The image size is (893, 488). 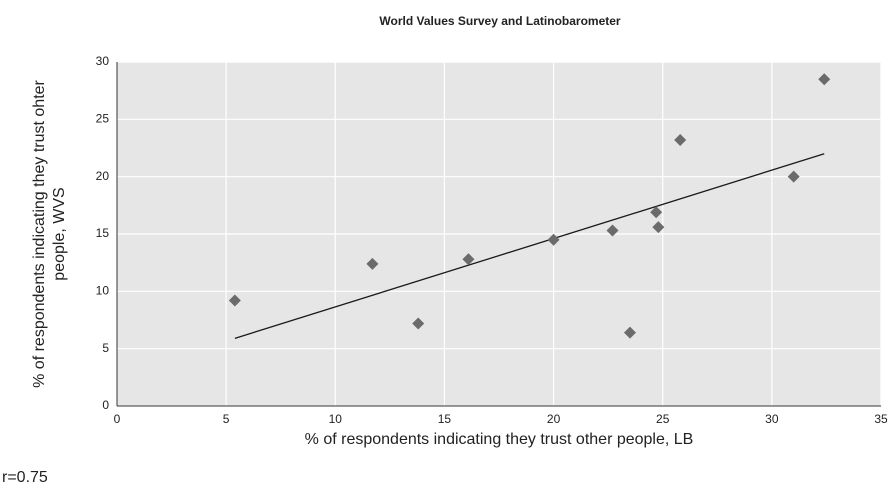 I want to click on x-tick-label: 30, so click(x=772, y=419).